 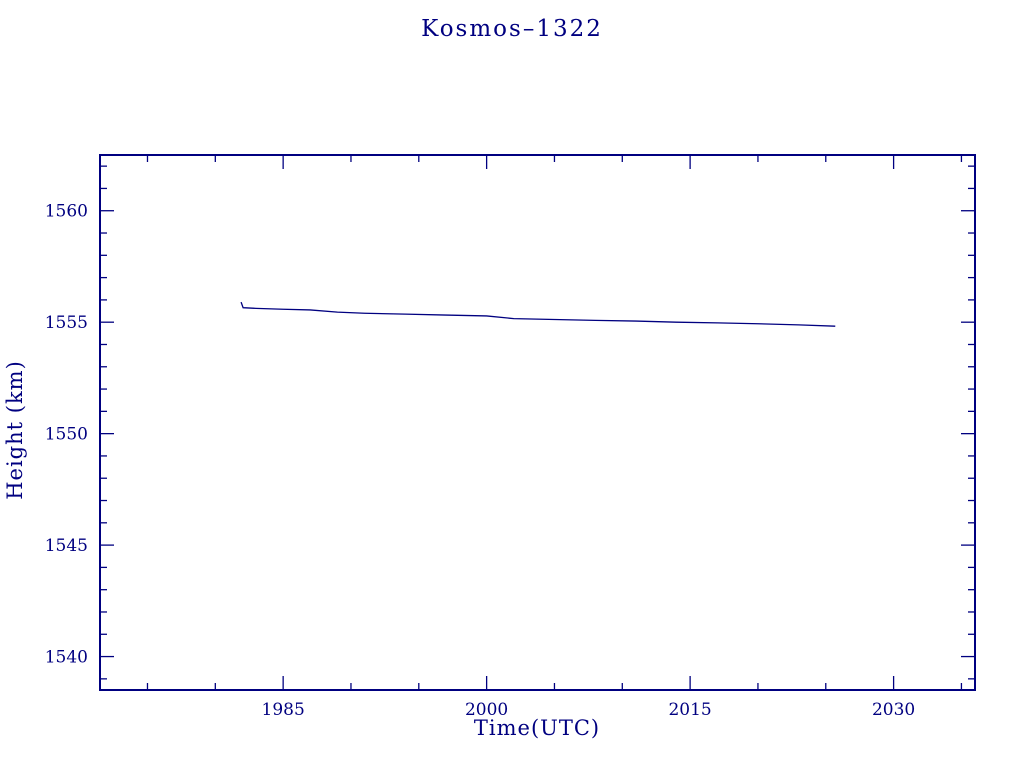 I want to click on series-line-height, so click(x=538, y=314).